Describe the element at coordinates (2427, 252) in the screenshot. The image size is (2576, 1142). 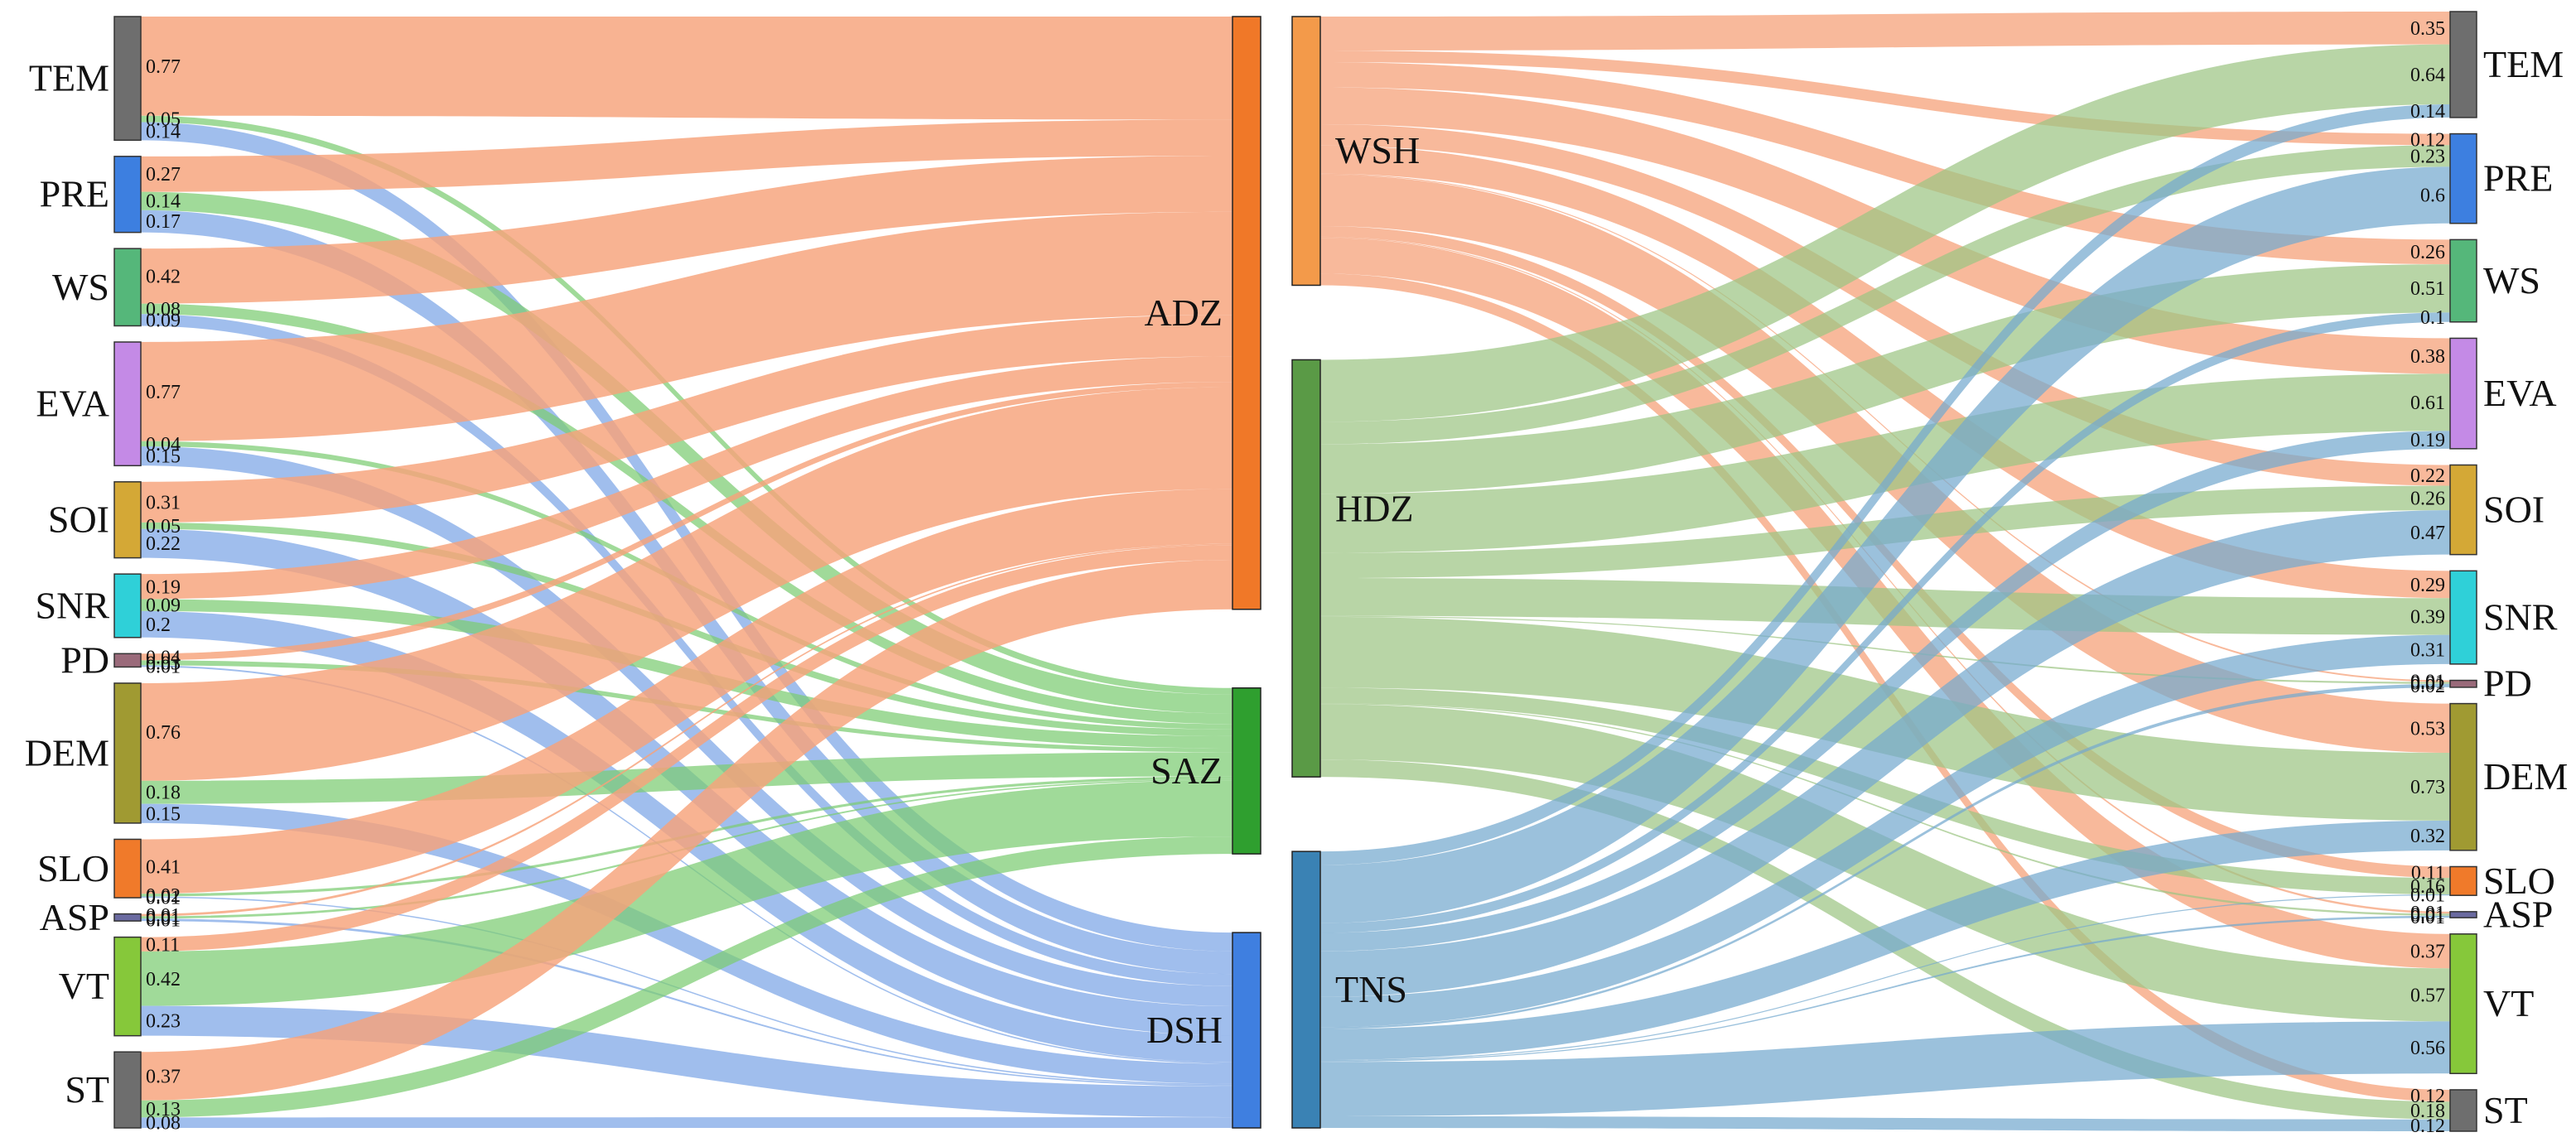
I see `value-label: 0.26` at that location.